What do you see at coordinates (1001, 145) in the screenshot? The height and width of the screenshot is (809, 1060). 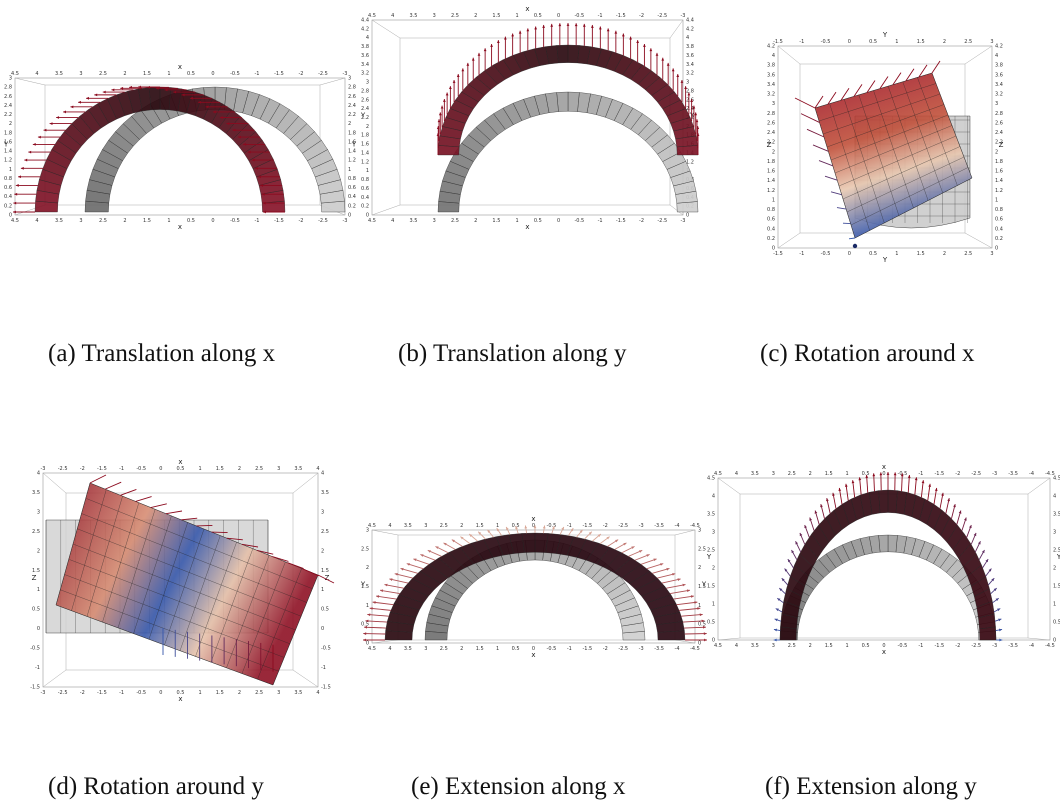 I see `axis-label-right: Z` at bounding box center [1001, 145].